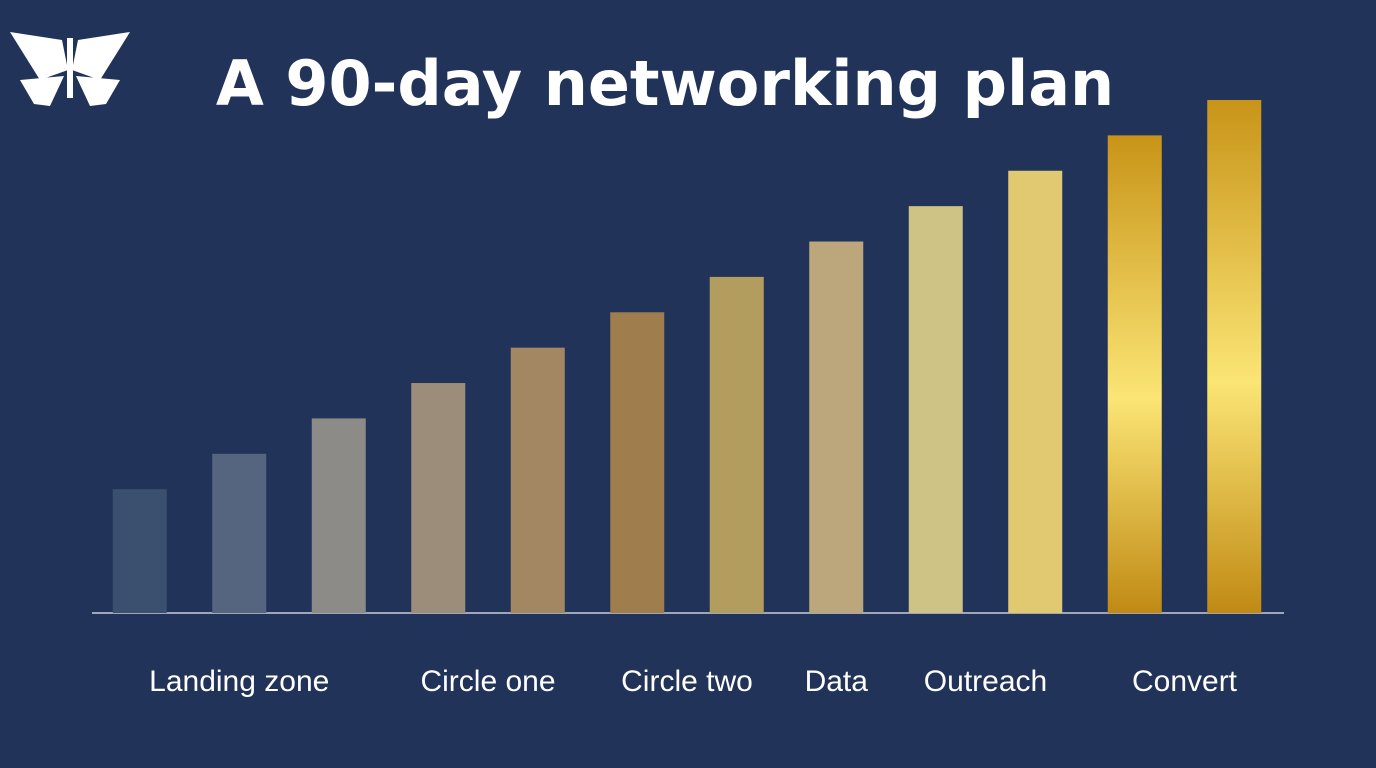 Image resolution: width=1376 pixels, height=768 pixels. I want to click on x-tick-label: Outreach, so click(985, 681).